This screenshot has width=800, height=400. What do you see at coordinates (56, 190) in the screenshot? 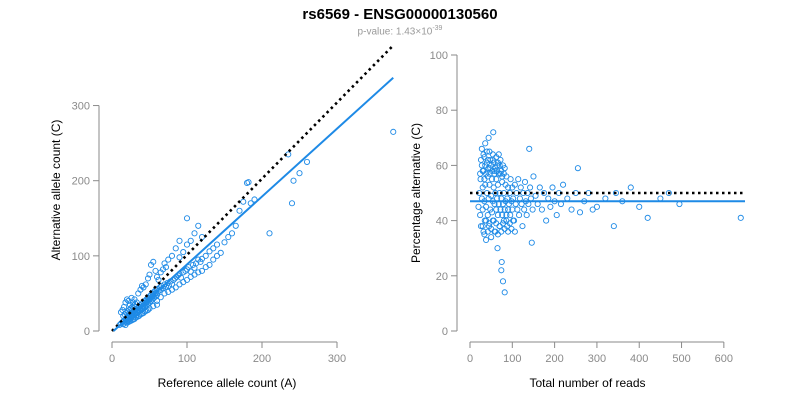
I see `y-axis-title: Alternative allele count (C)` at bounding box center [56, 190].